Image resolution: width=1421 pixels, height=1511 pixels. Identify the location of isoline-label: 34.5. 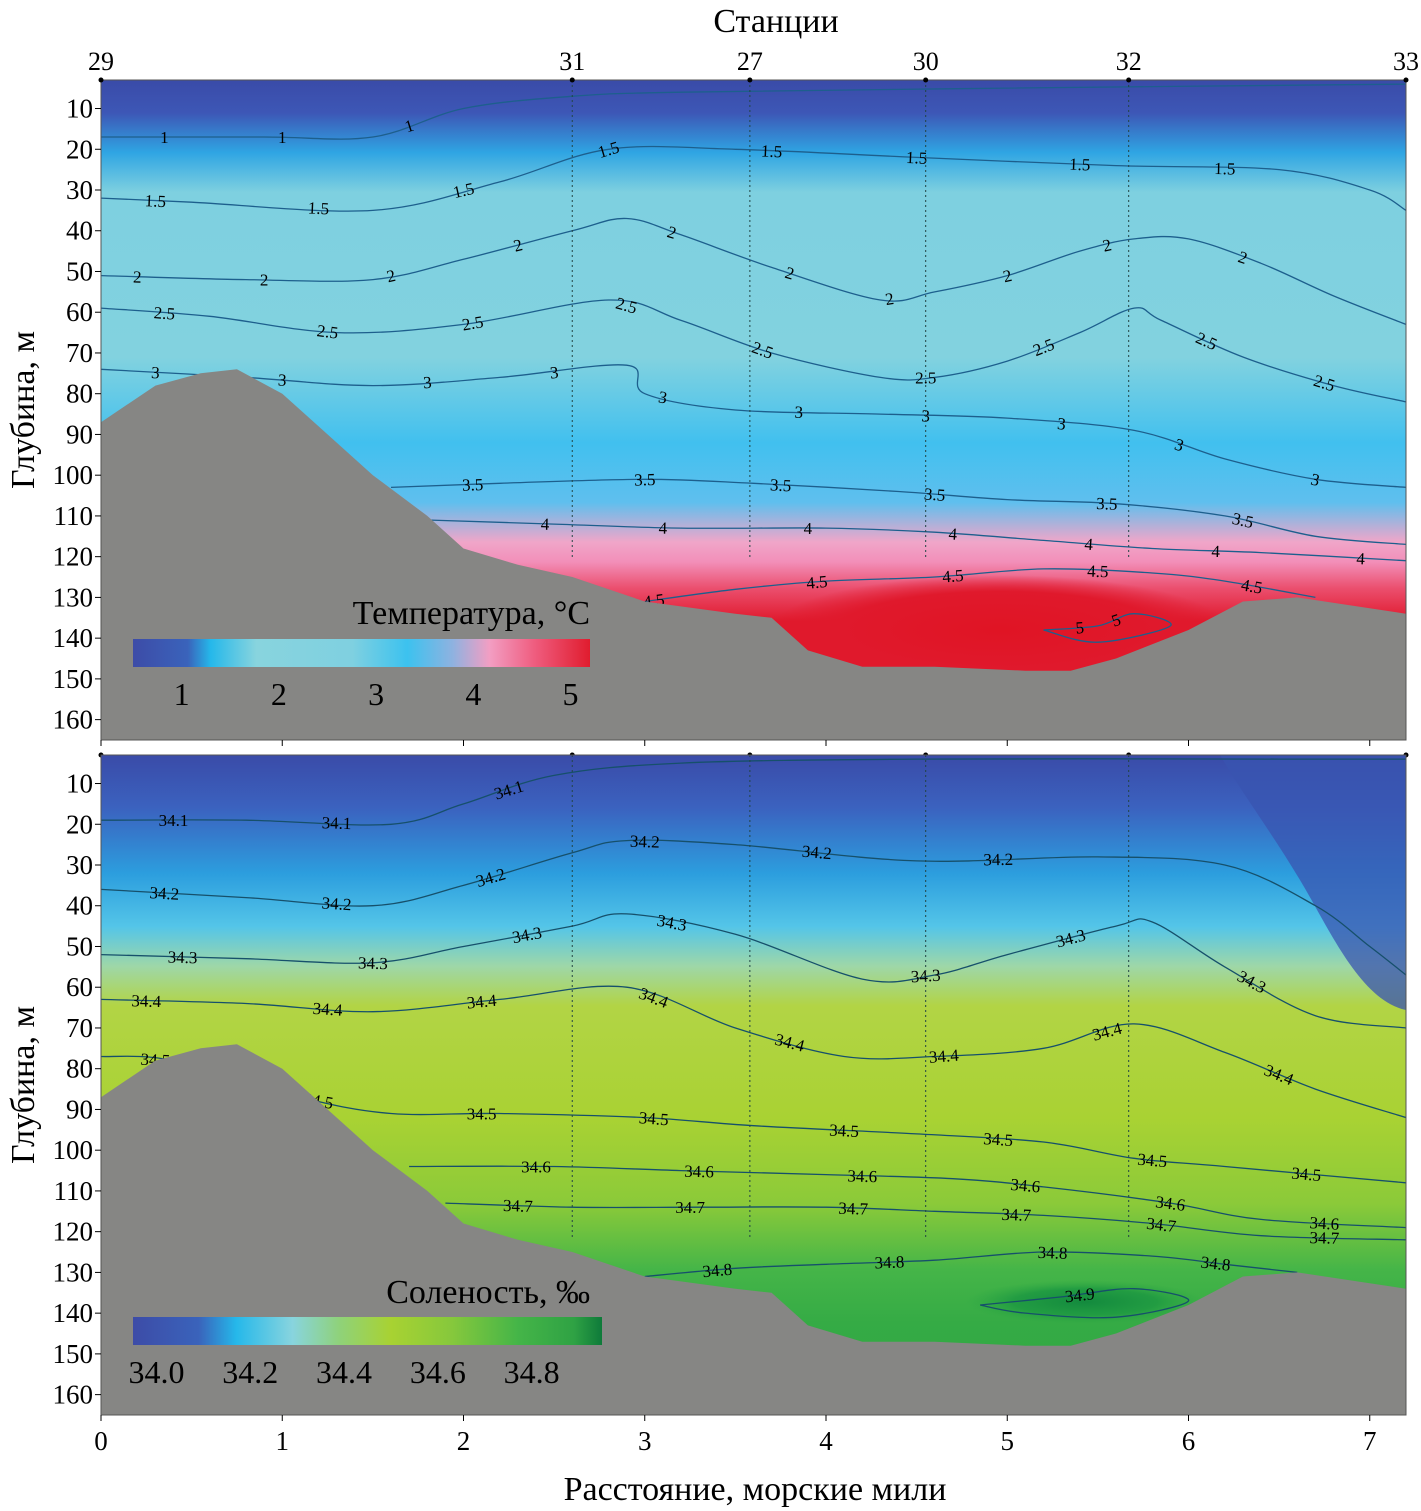
(998, 1139).